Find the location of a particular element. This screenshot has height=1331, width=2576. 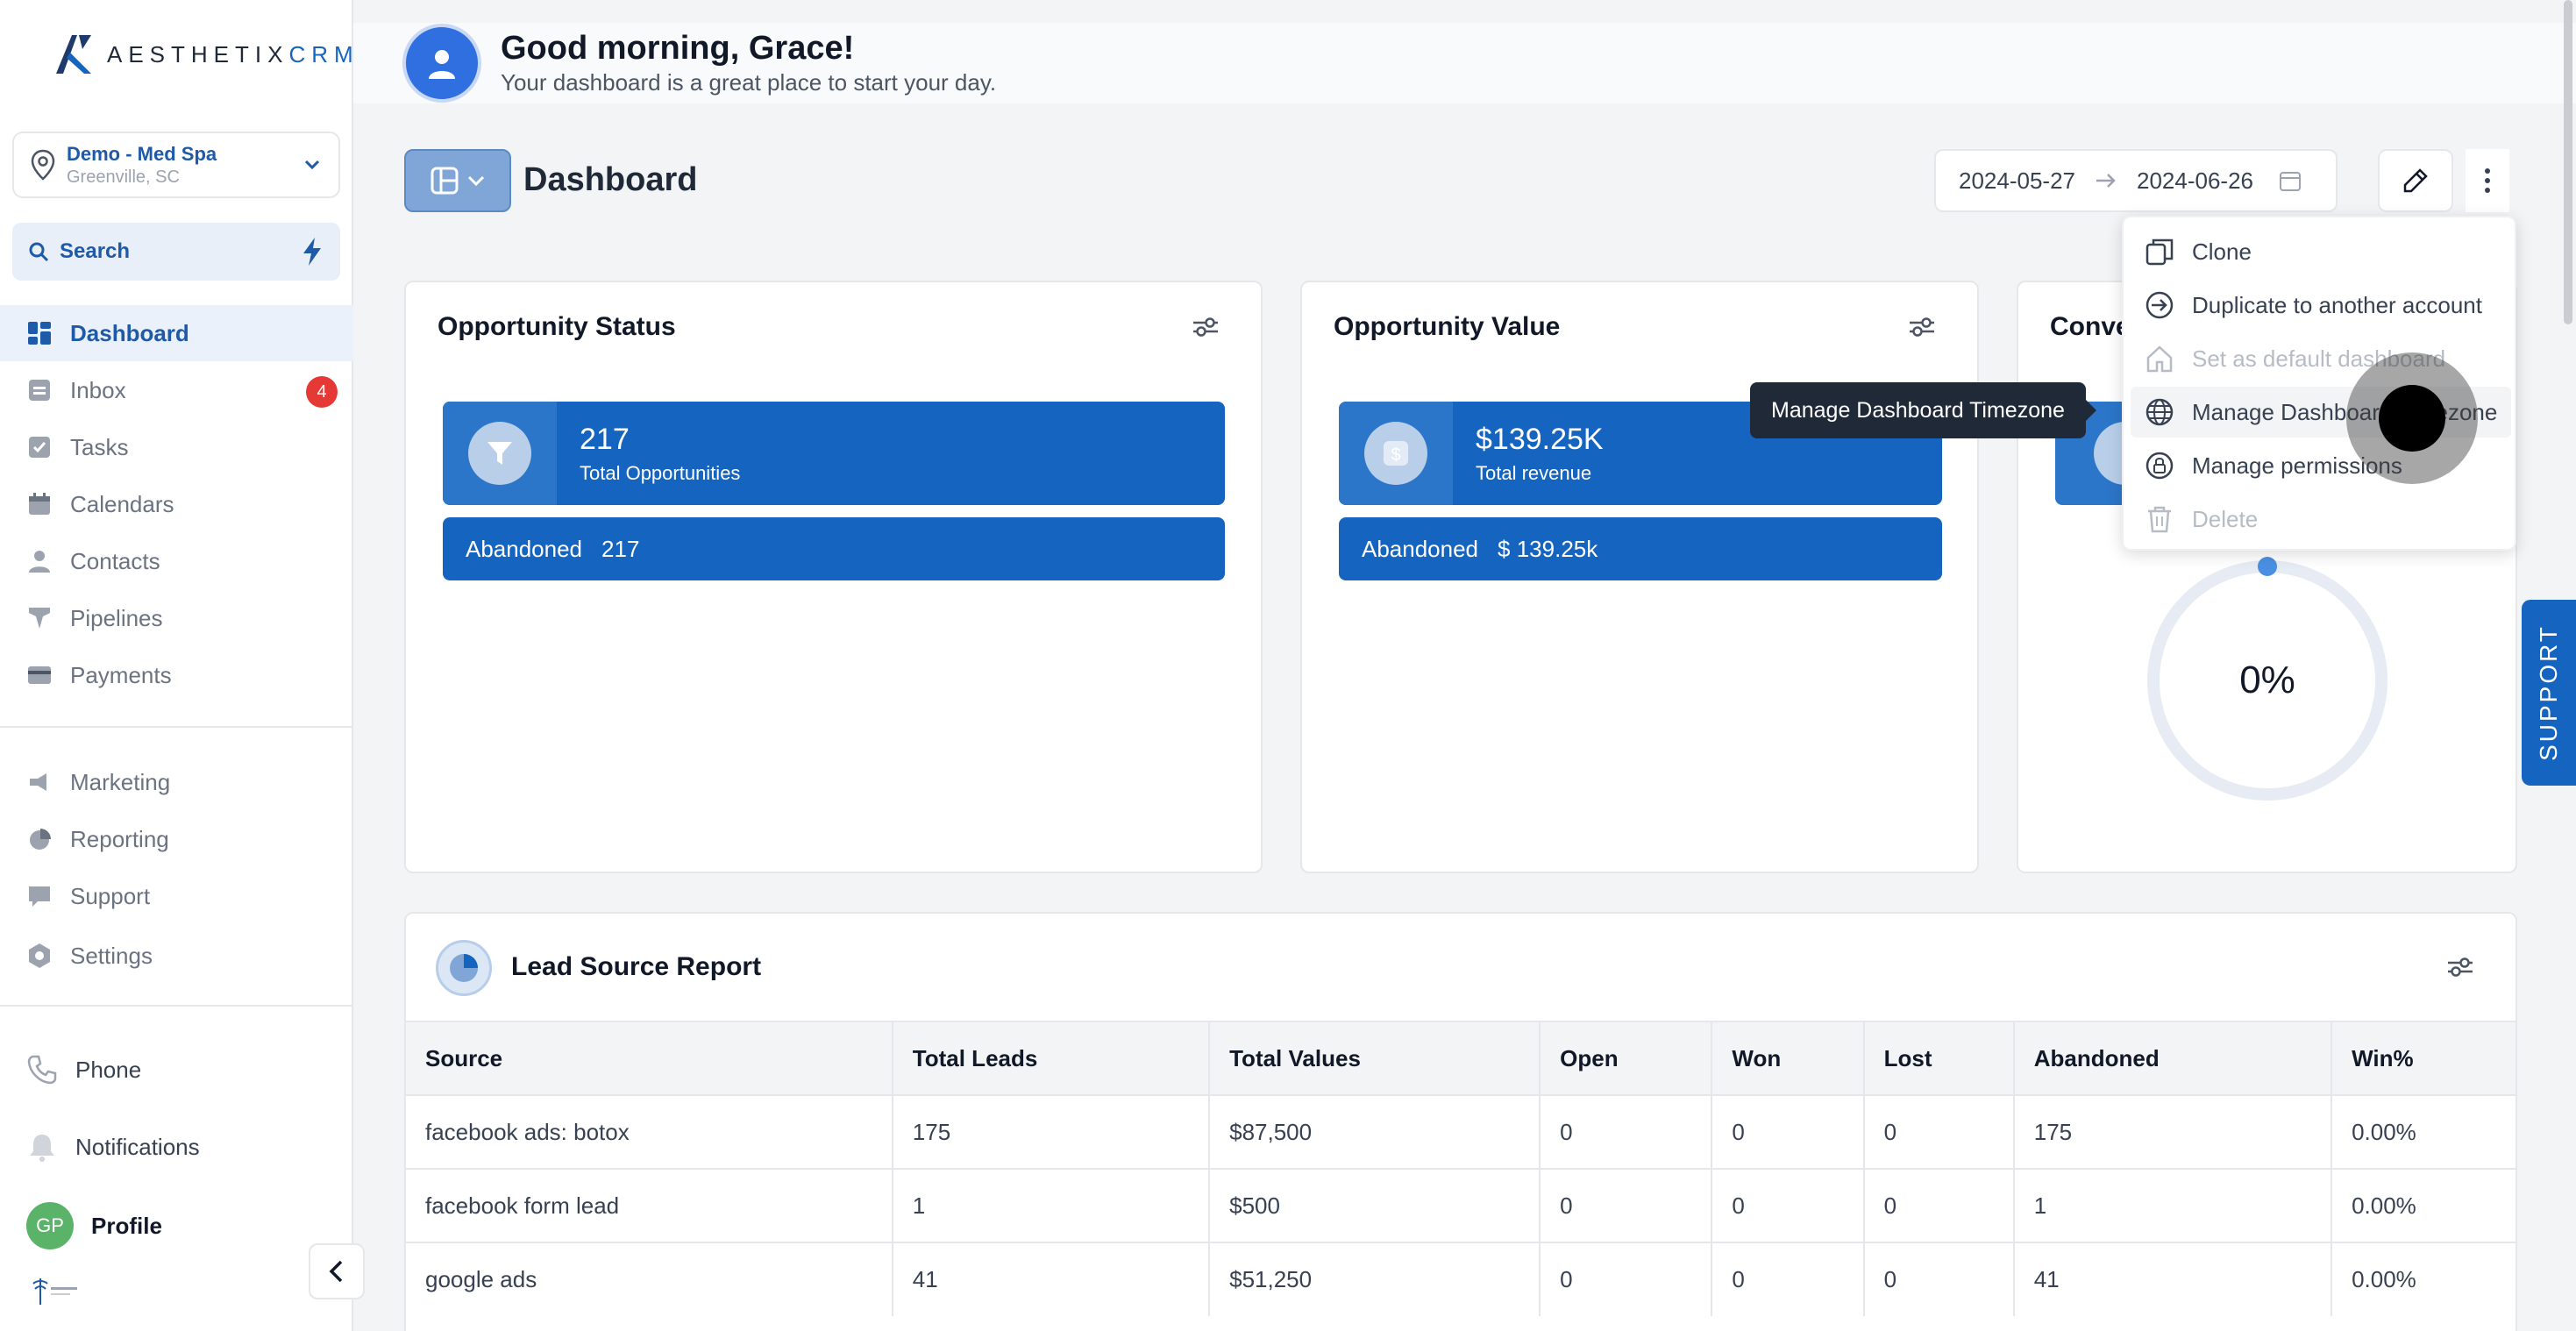

scrollbar is located at coordinates (2568, 162).